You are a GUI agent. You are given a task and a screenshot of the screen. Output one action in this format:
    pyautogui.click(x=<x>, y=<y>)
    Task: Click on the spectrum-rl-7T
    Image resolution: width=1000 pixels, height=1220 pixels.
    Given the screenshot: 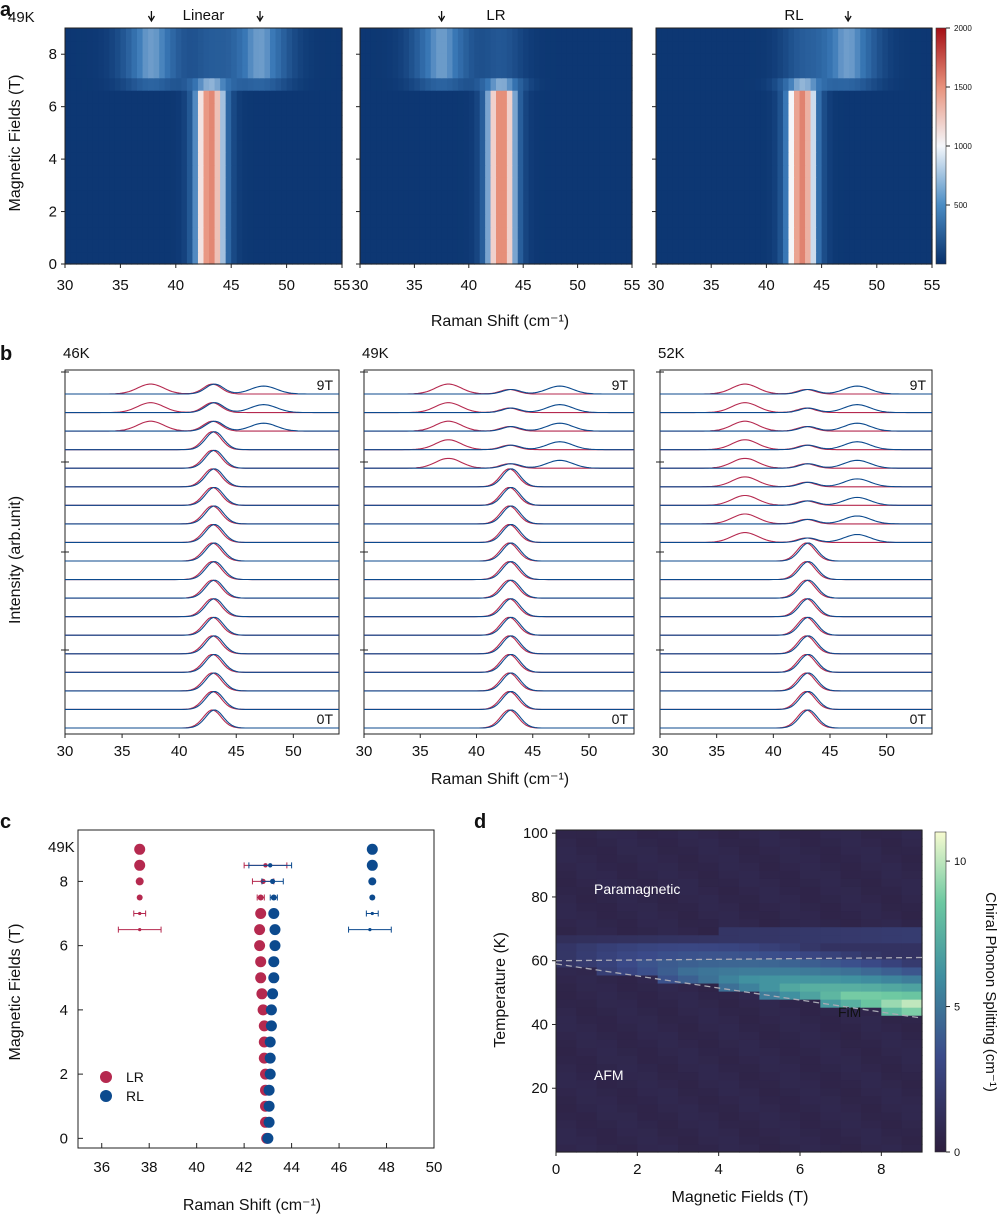 What is the action you would take?
    pyautogui.click(x=796, y=464)
    